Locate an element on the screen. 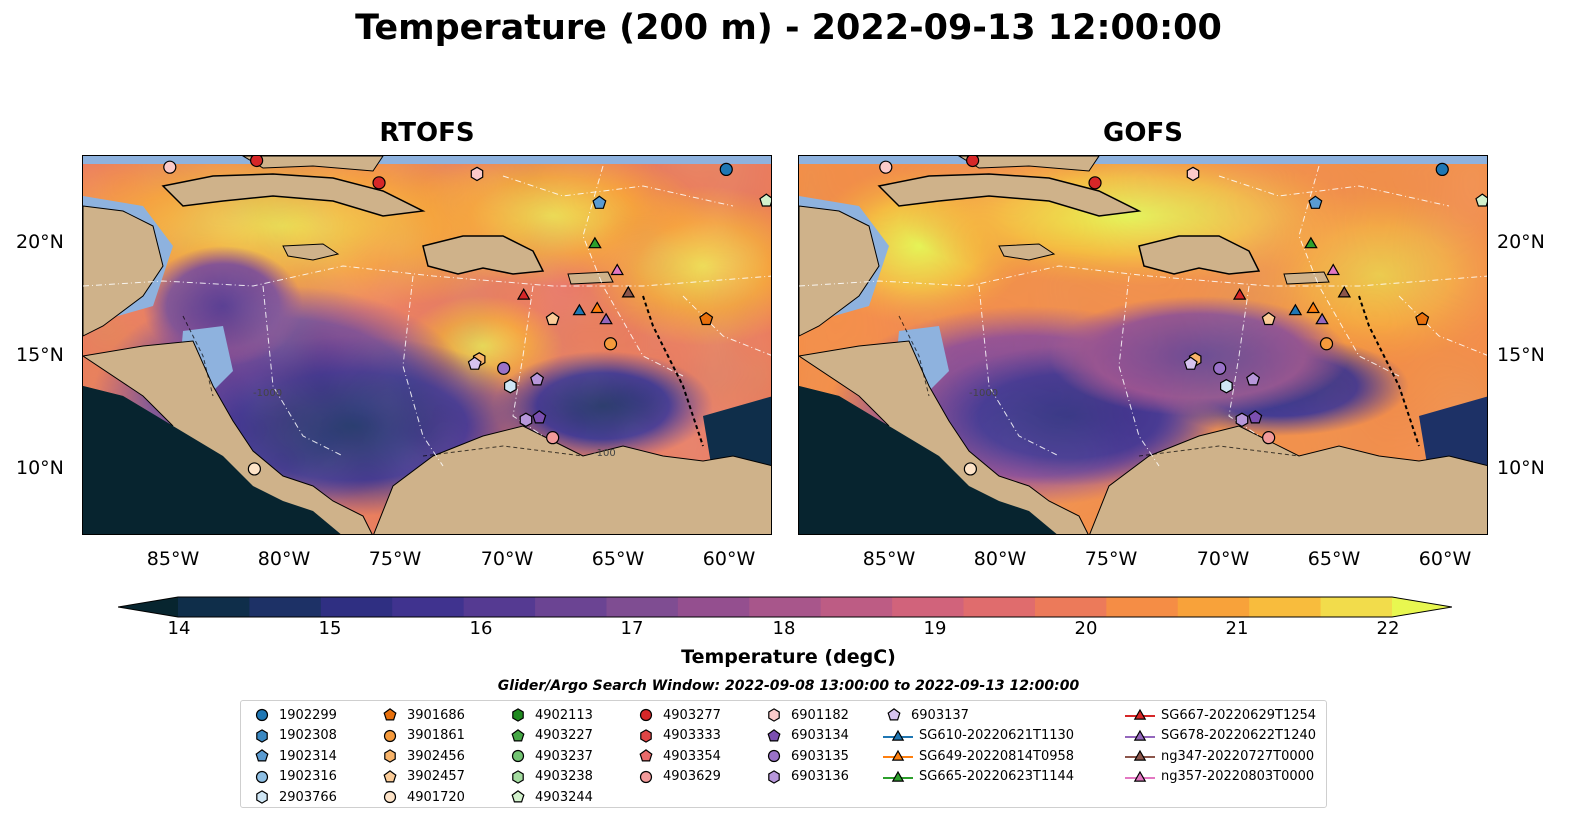 The image size is (1577, 826). legend-item-label: 6901182 is located at coordinates (820, 715).